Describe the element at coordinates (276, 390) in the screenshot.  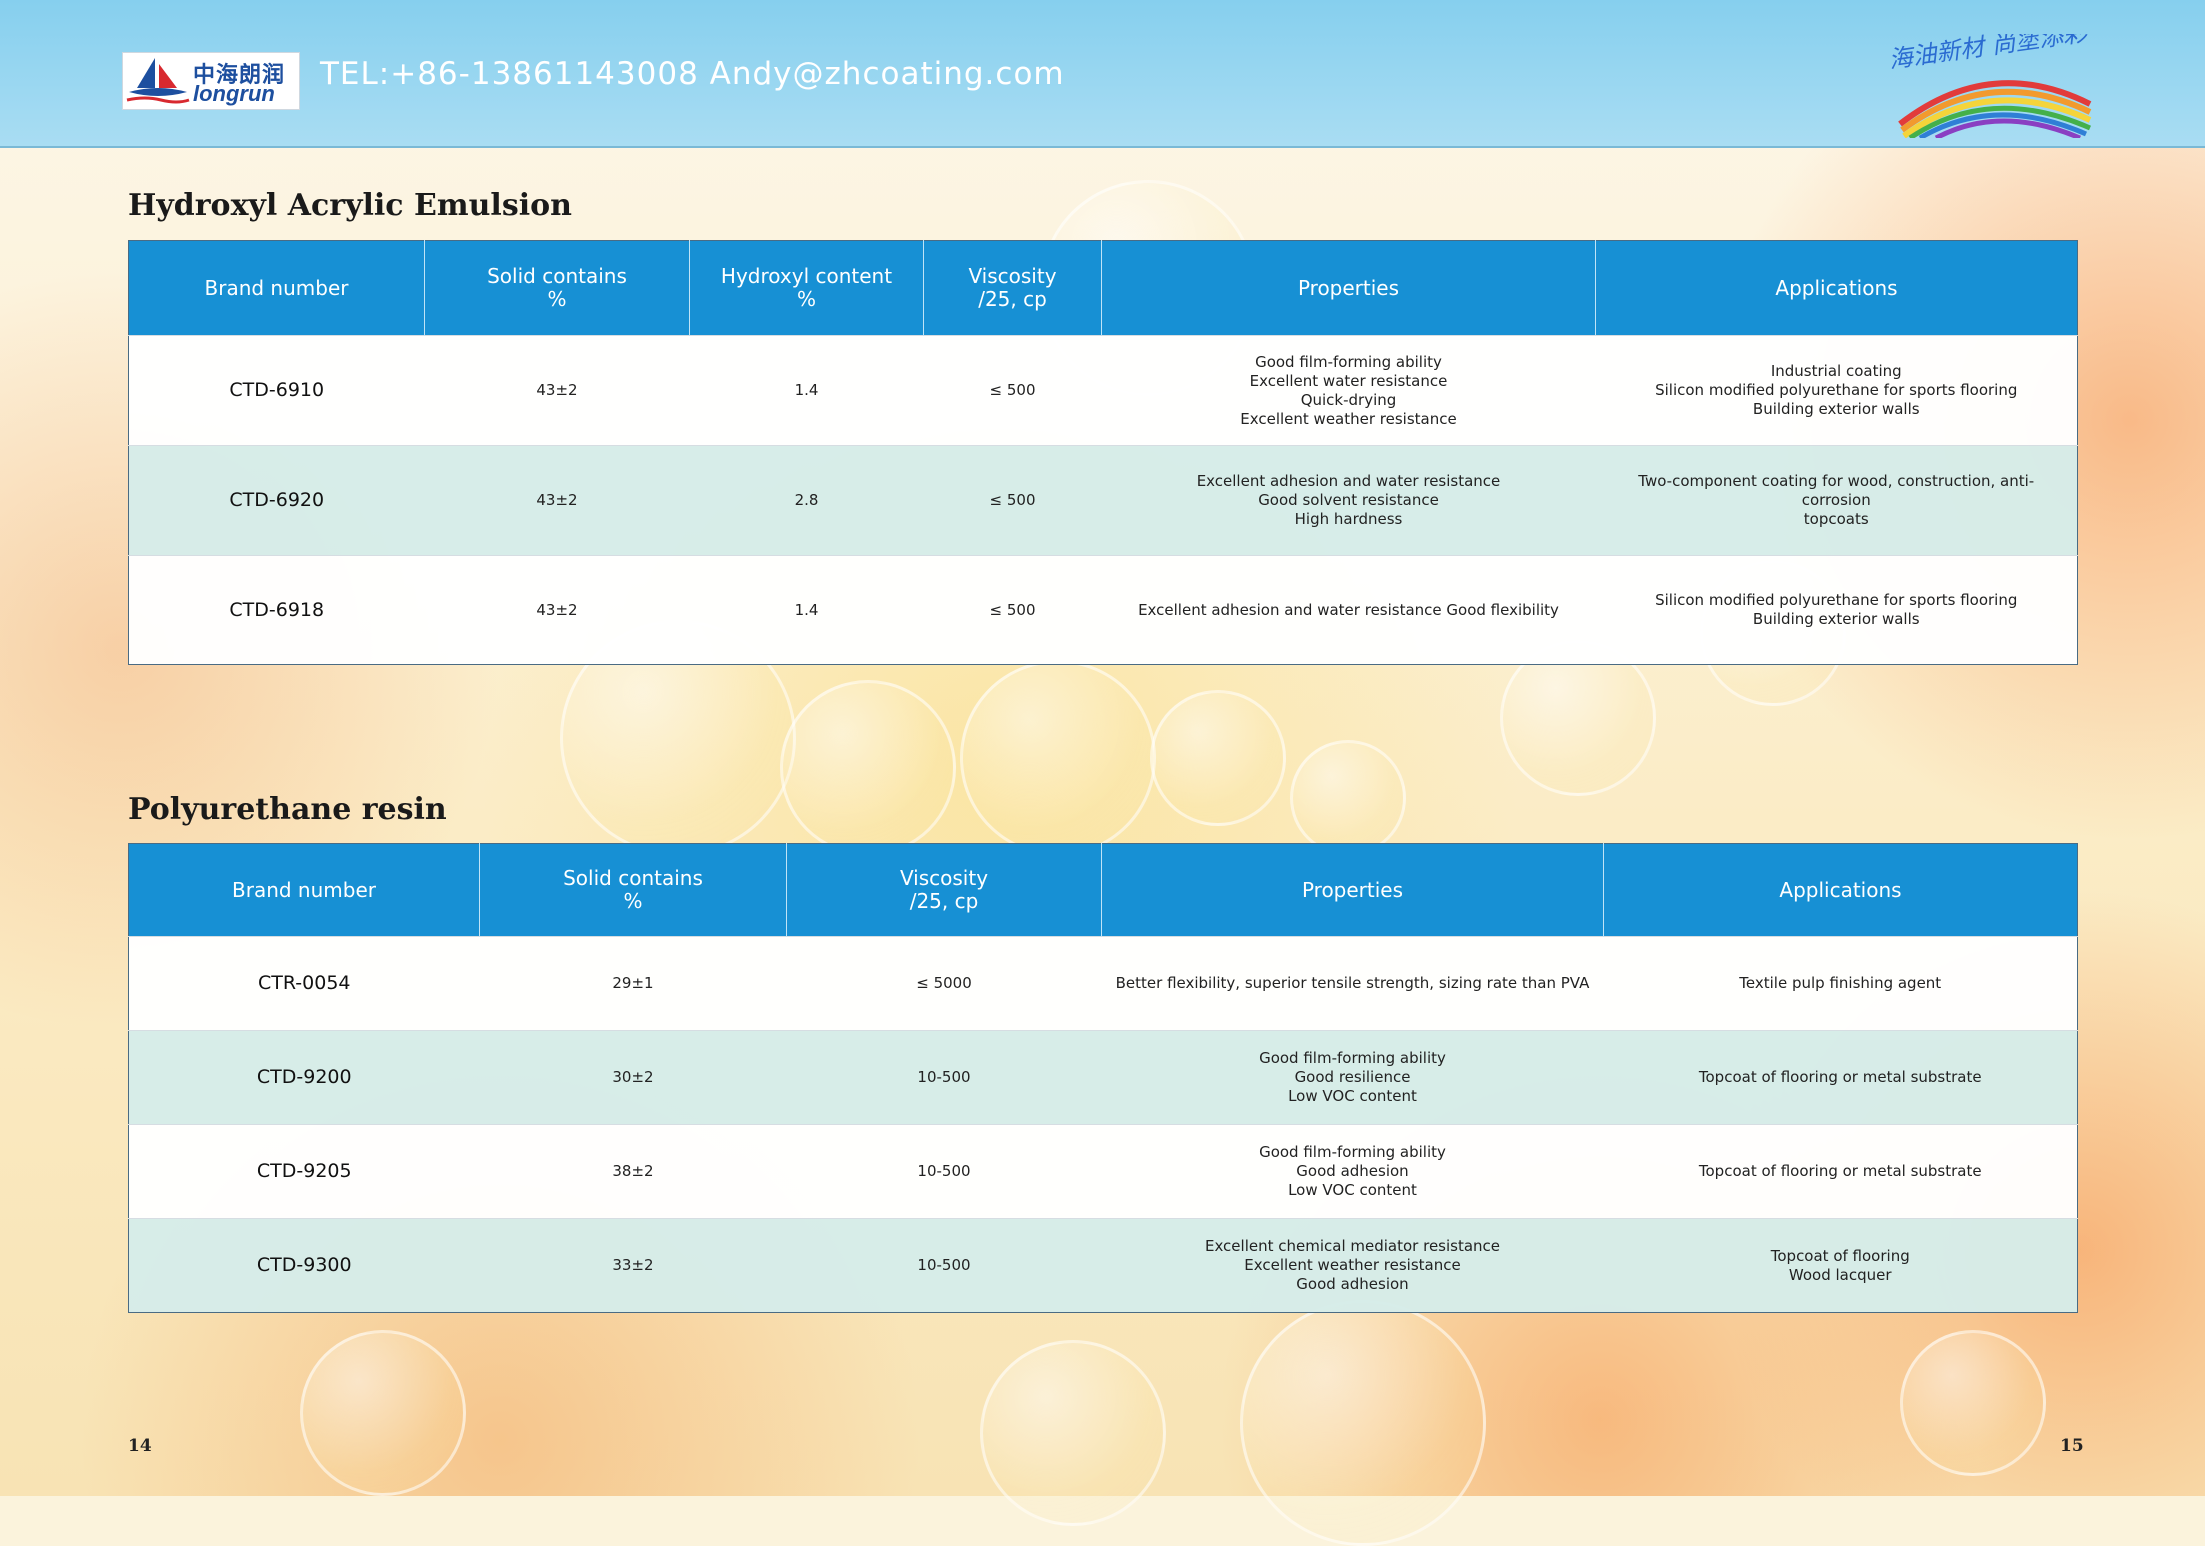
I see `brand-cell: CTD-6910` at that location.